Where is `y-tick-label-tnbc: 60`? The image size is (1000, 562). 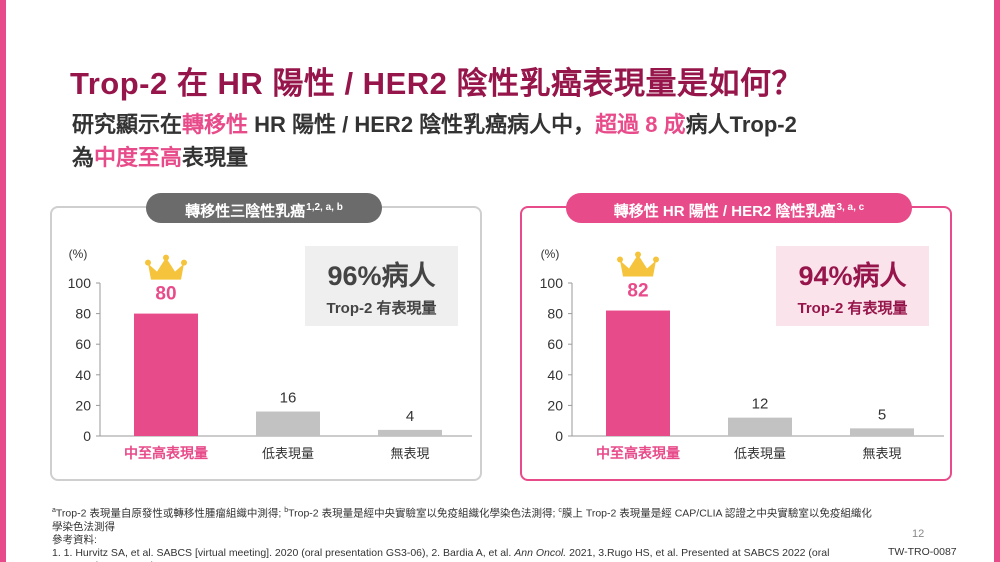 y-tick-label-tnbc: 60 is located at coordinates (83, 344).